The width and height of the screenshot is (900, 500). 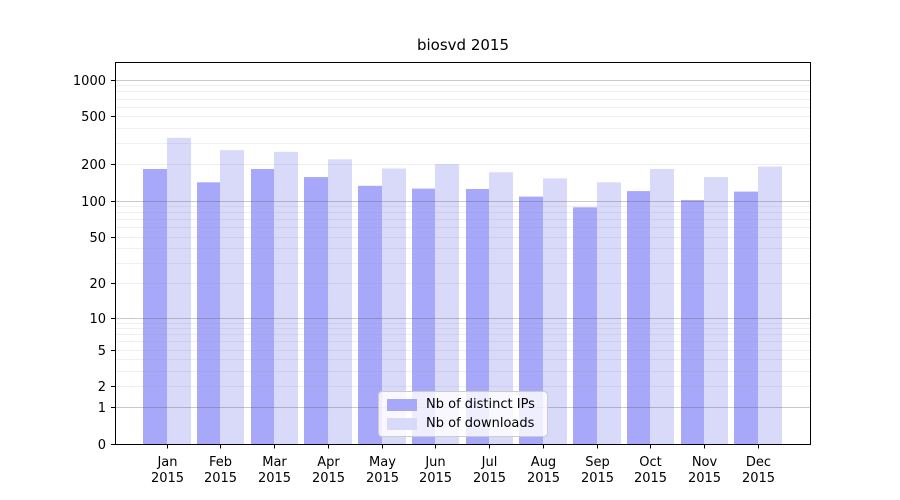 What do you see at coordinates (758, 470) in the screenshot?
I see `x-tick-label-dec: Dec 2015` at bounding box center [758, 470].